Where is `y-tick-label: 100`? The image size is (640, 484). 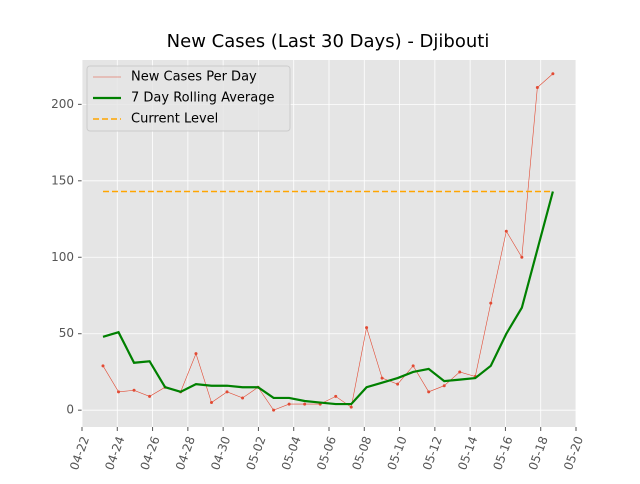
y-tick-label: 100 is located at coordinates (62, 257).